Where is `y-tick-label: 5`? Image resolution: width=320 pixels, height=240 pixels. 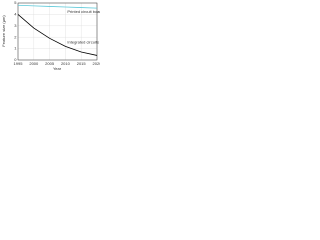
y-tick-label: 5 is located at coordinates (15, 2).